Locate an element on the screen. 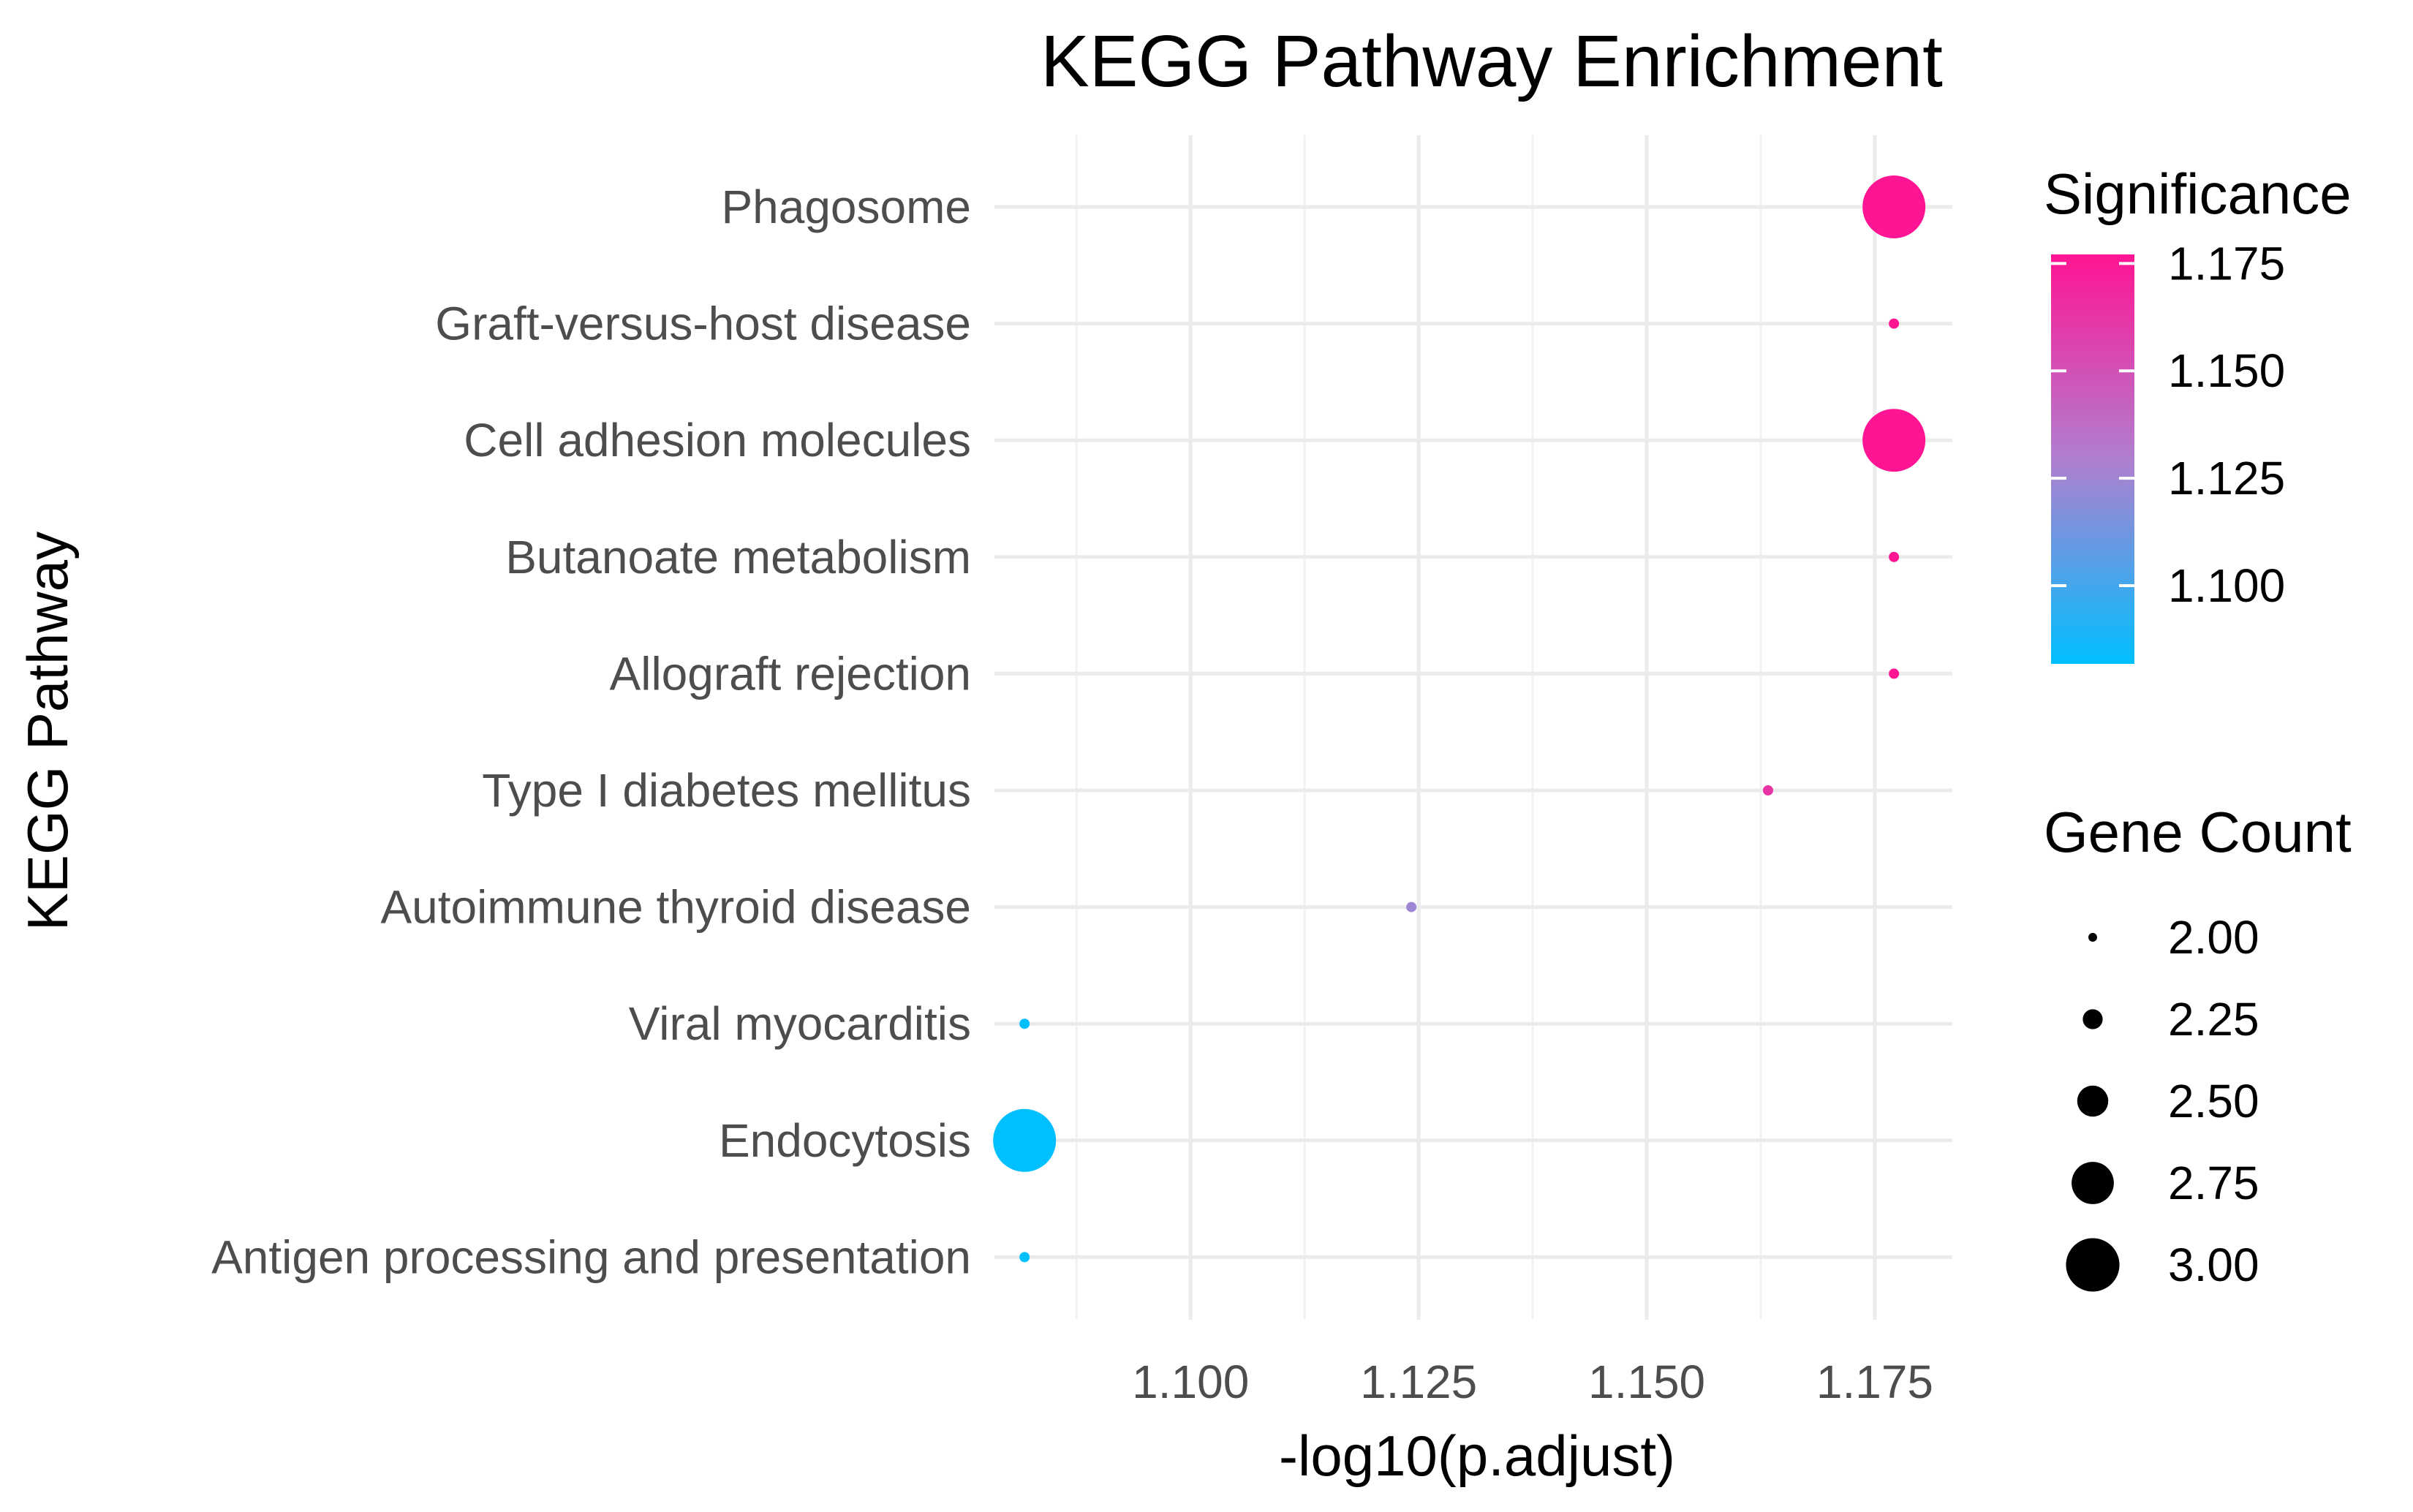  y-tick-label: Graft-versus-host disease is located at coordinates (703, 324).